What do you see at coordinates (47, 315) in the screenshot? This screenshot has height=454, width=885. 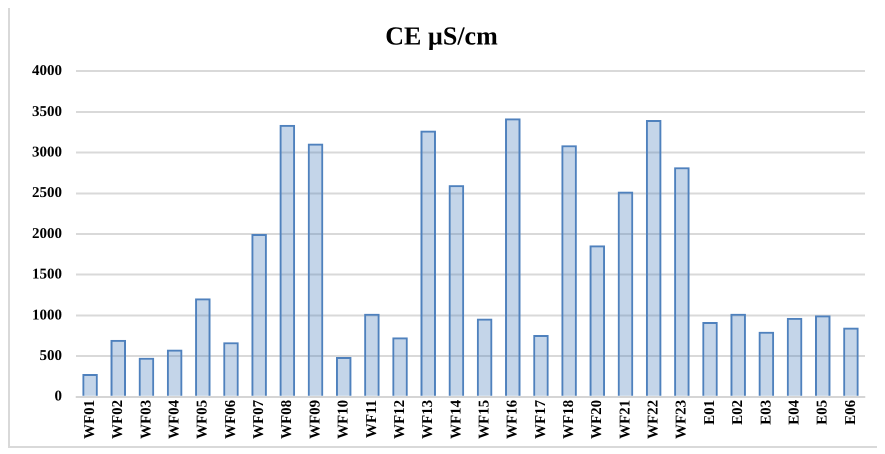 I see `y-tick-label: 1000` at bounding box center [47, 315].